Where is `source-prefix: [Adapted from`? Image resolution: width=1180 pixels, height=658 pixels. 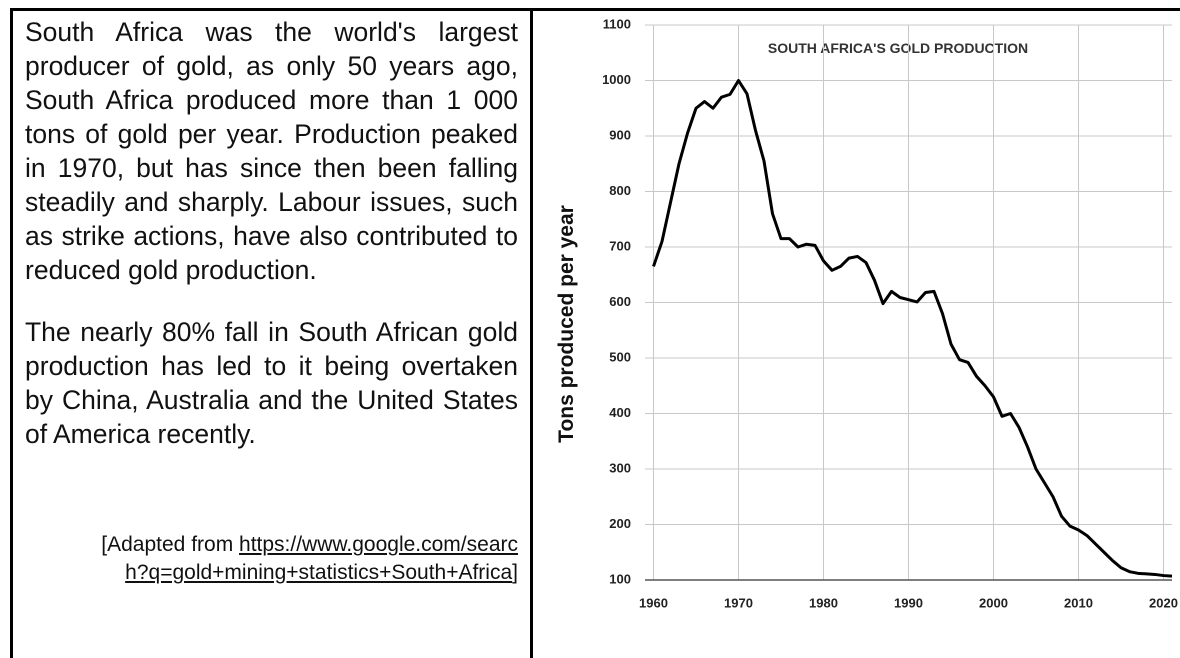 source-prefix: [Adapted from is located at coordinates (167, 544).